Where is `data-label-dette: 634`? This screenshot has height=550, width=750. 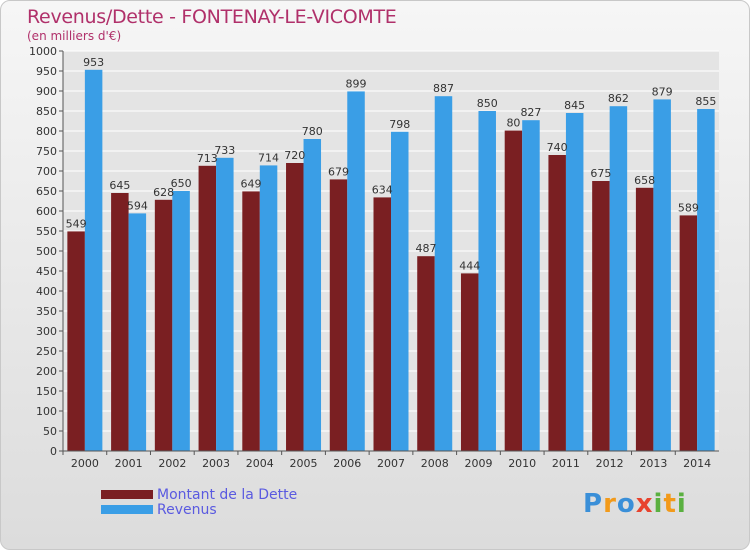 data-label-dette: 634 is located at coordinates (382, 189).